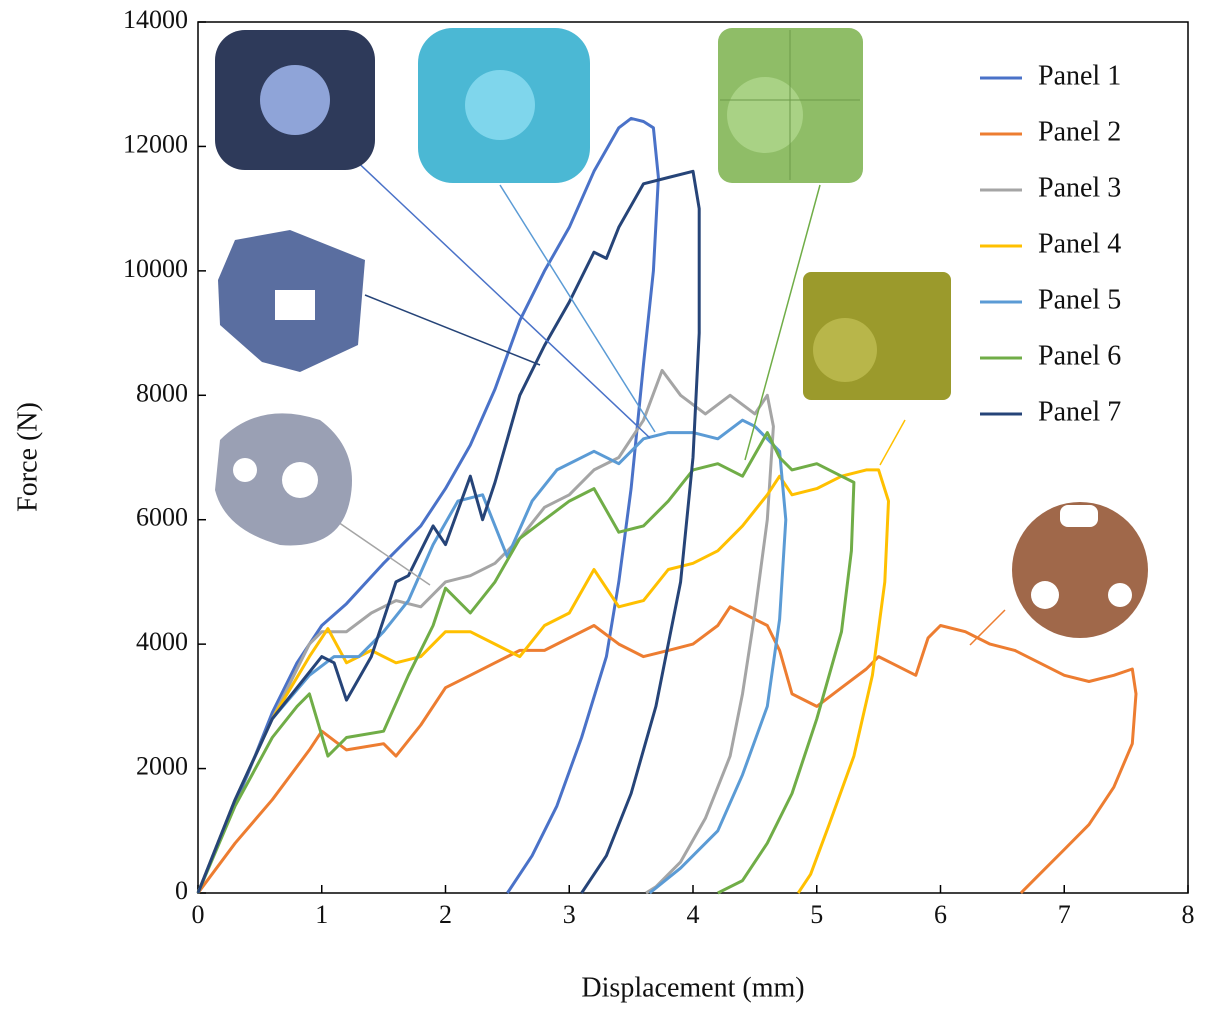 The image size is (1205, 1009). I want to click on y-tick-label: 0, so click(181, 890).